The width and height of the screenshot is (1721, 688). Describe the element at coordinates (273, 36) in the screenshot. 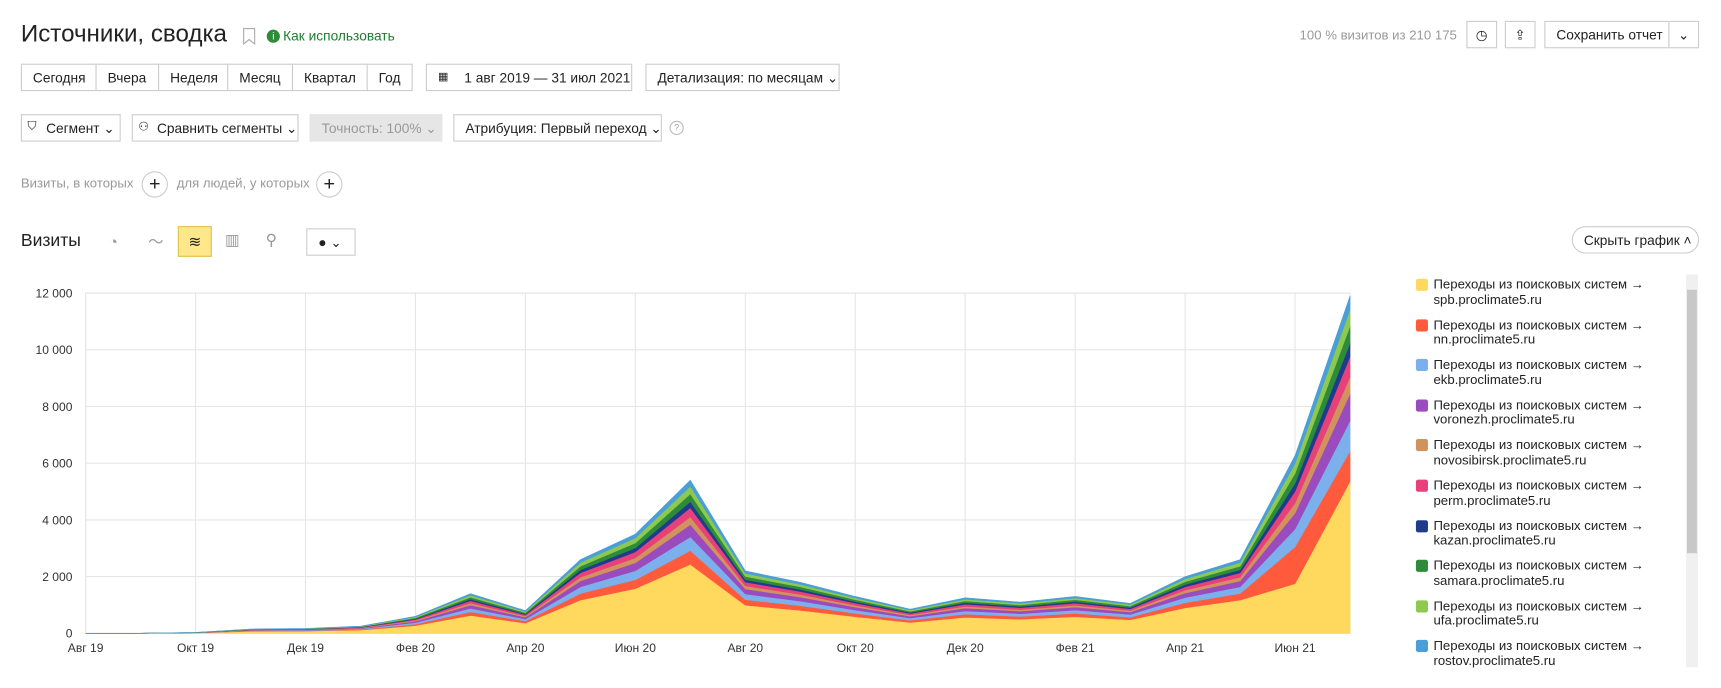

I see `info-icon: i` at that location.